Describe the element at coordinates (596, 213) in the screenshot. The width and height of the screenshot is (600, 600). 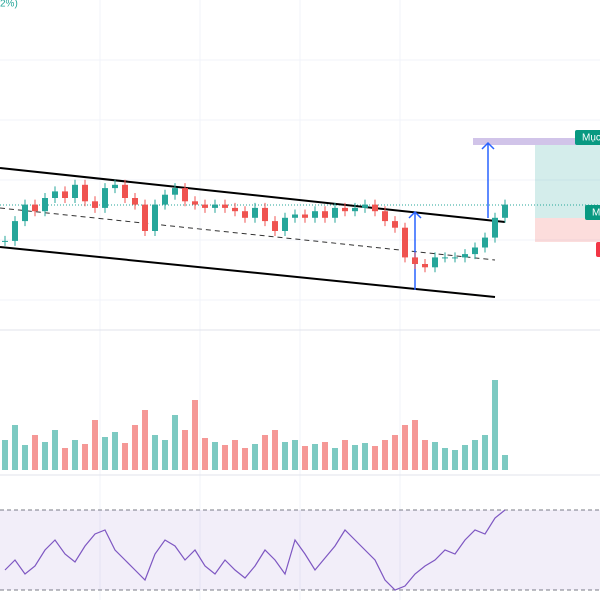
I see `entry-label: M` at that location.